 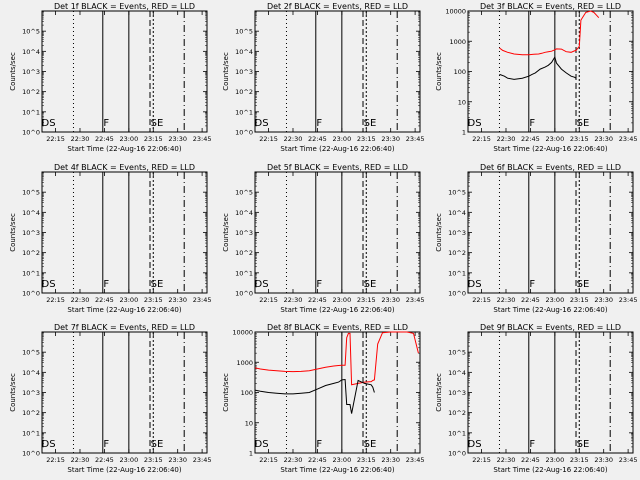 I want to click on x-tick-label: 23:30, so click(x=390, y=460).